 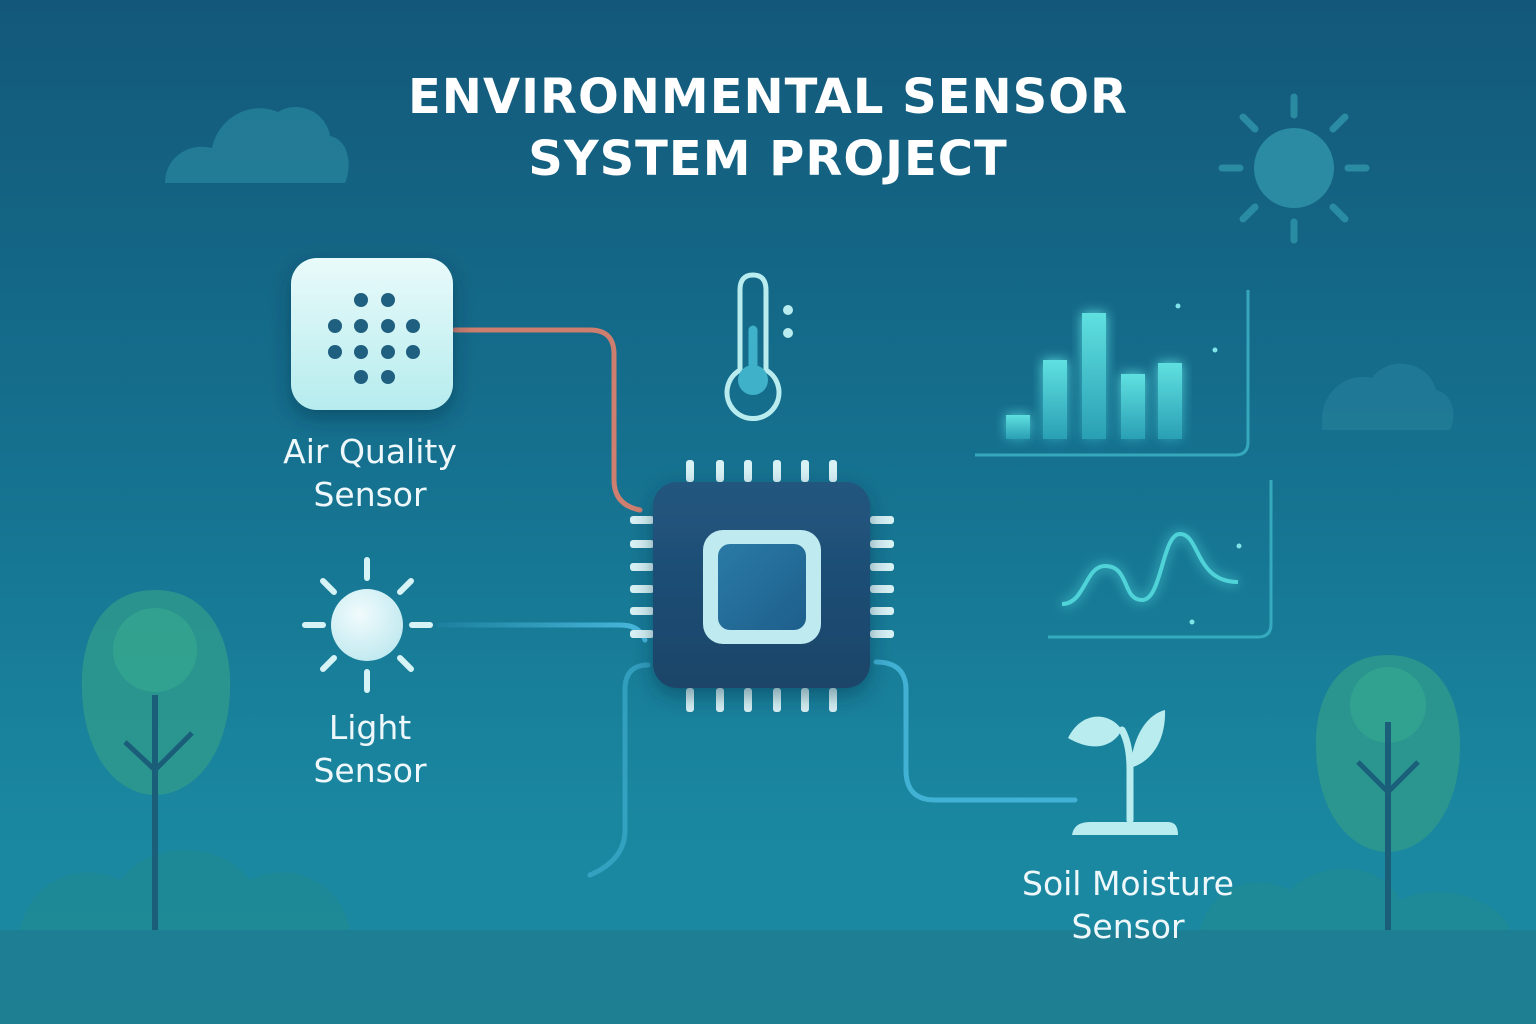 What do you see at coordinates (372, 334) in the screenshot?
I see `air-quality-grille-icon` at bounding box center [372, 334].